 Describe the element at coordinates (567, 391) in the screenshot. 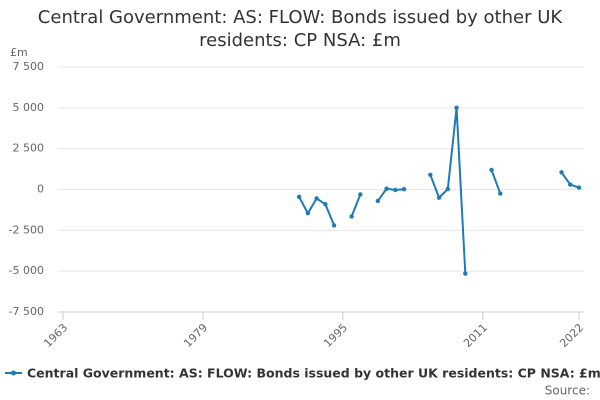

I see `source: Source:` at that location.